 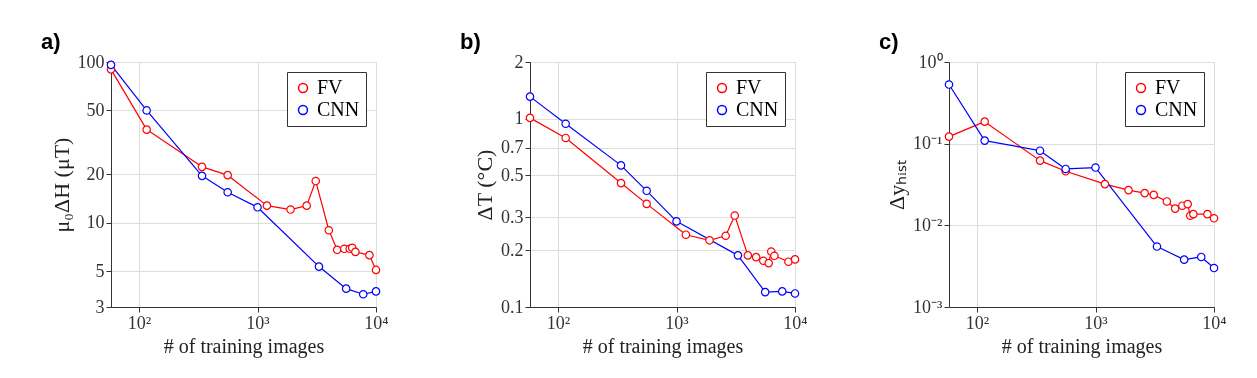 What do you see at coordinates (512, 147) in the screenshot?
I see `y-tick-label: 0.7` at bounding box center [512, 147].